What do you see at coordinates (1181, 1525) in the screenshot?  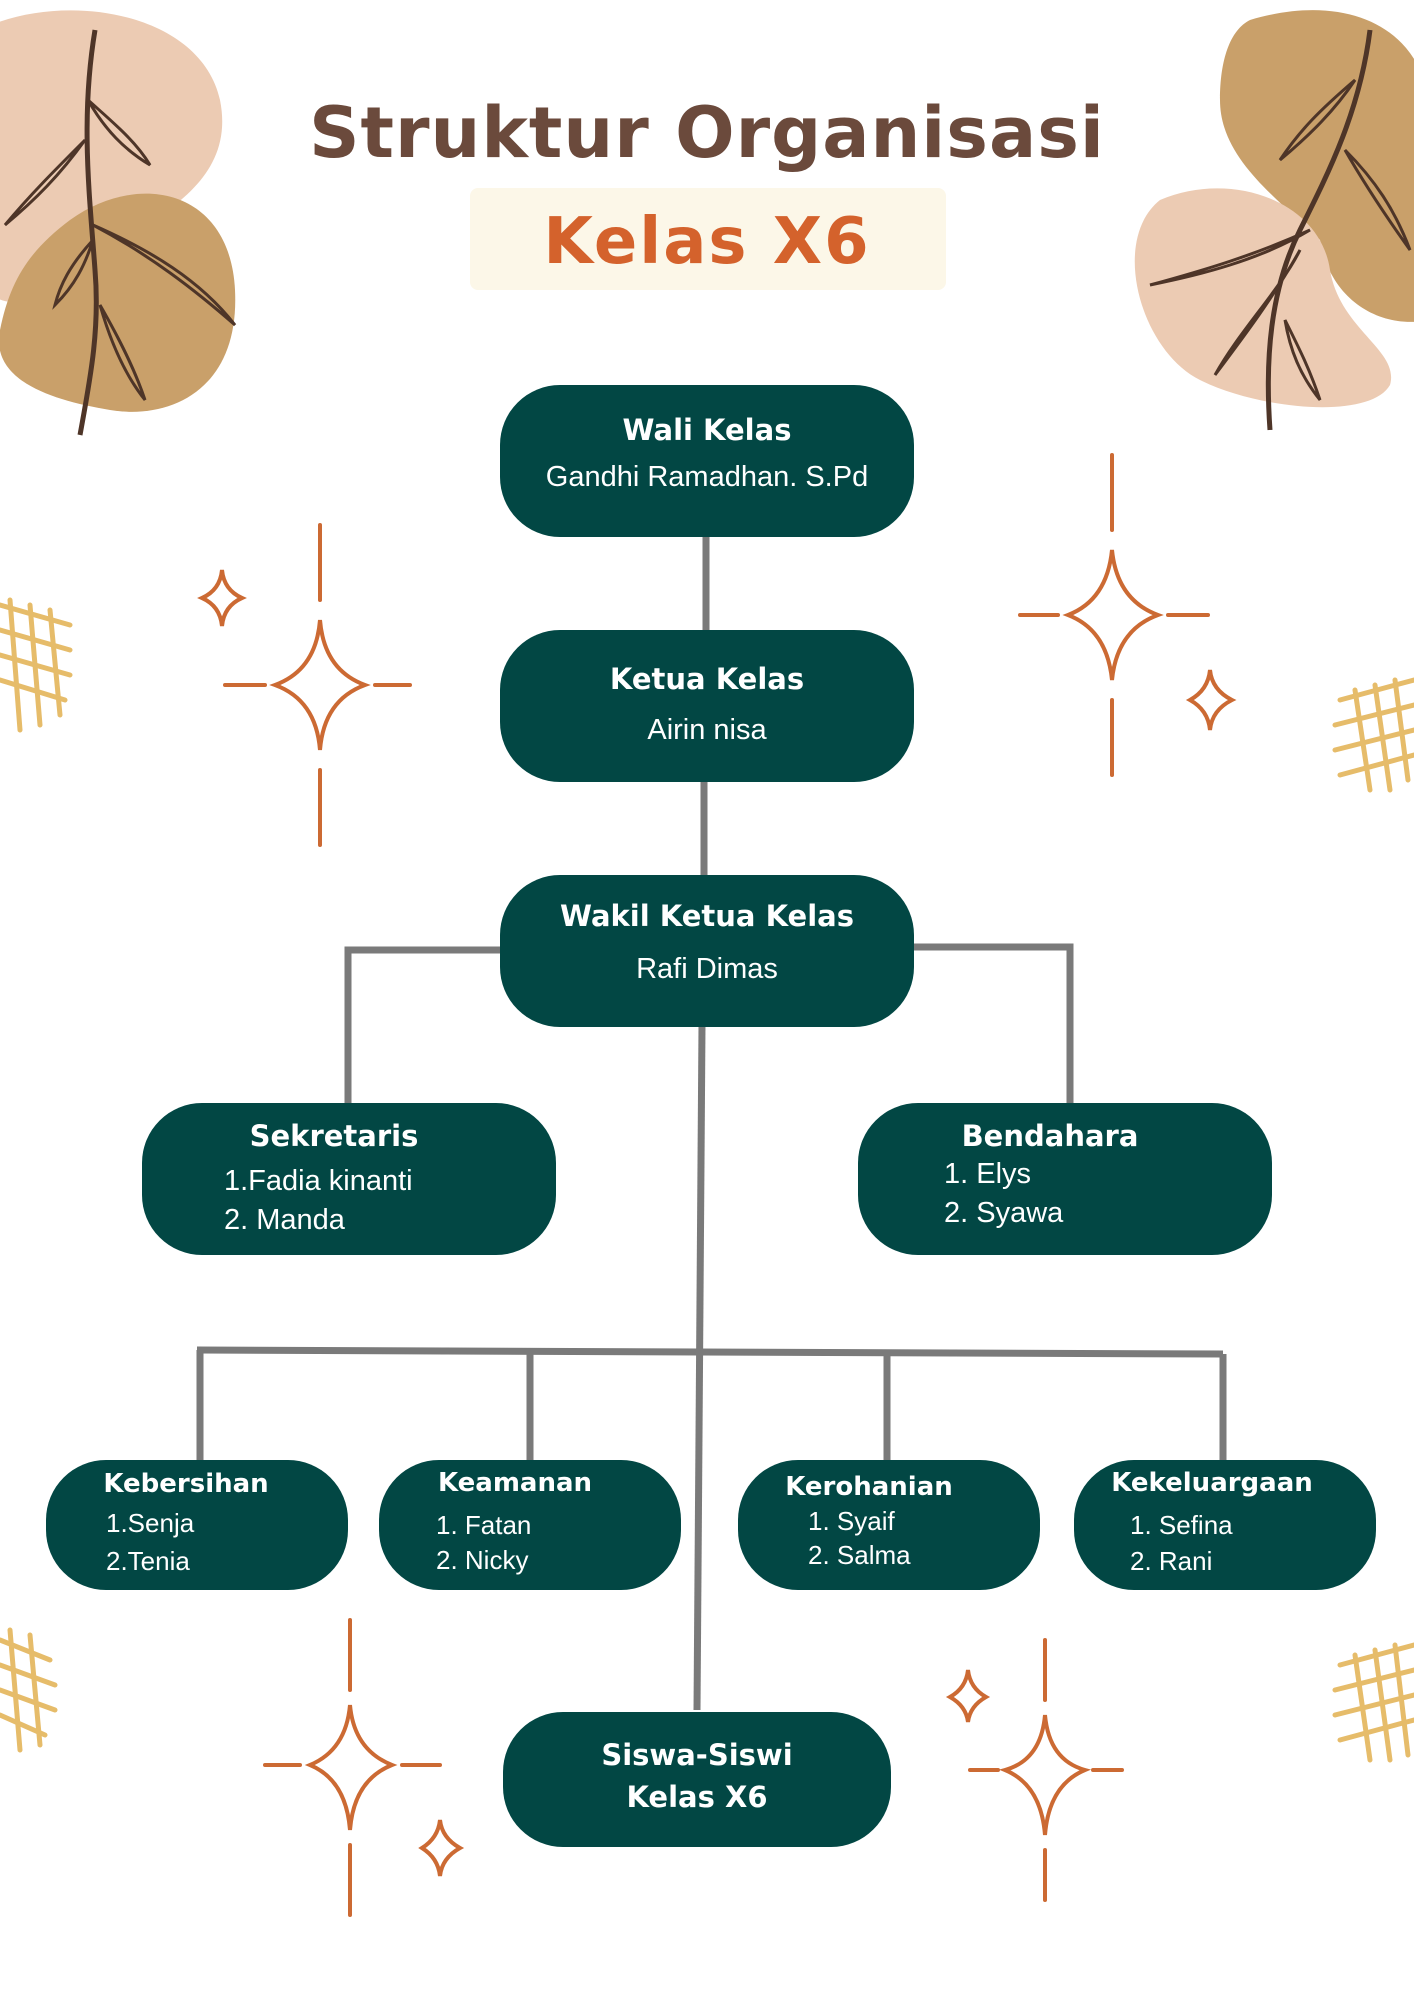 I see `node-member: 1. Sefina` at bounding box center [1181, 1525].